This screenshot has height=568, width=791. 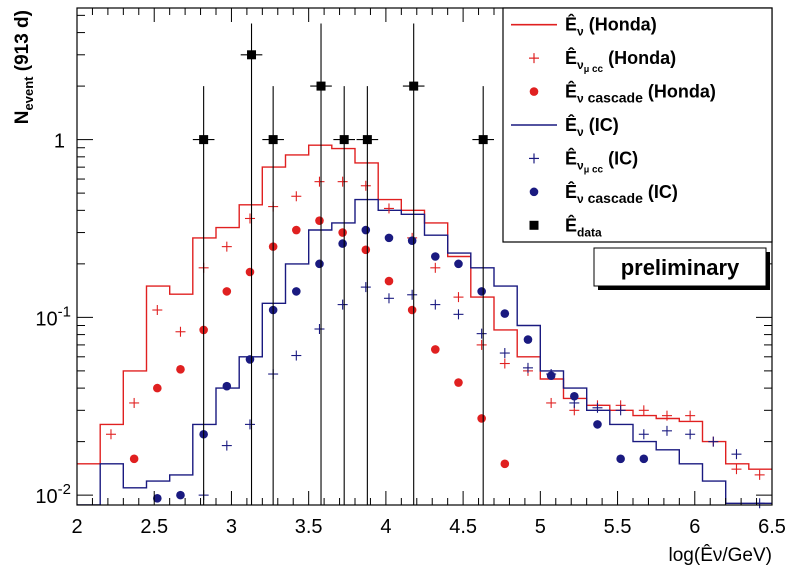 What do you see at coordinates (59, 142) in the screenshot?
I see `y-tick-label: 1` at bounding box center [59, 142].